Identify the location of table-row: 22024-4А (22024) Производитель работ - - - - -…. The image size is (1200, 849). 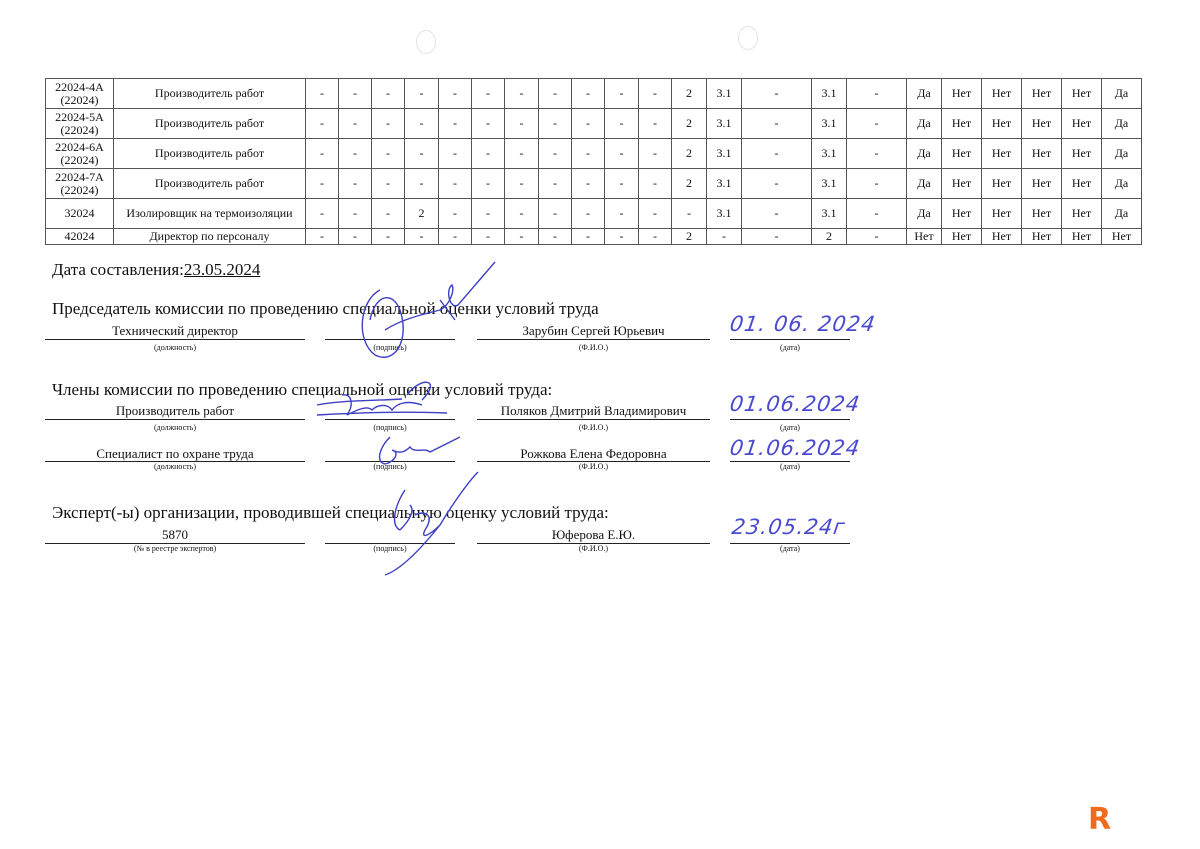
(593, 93).